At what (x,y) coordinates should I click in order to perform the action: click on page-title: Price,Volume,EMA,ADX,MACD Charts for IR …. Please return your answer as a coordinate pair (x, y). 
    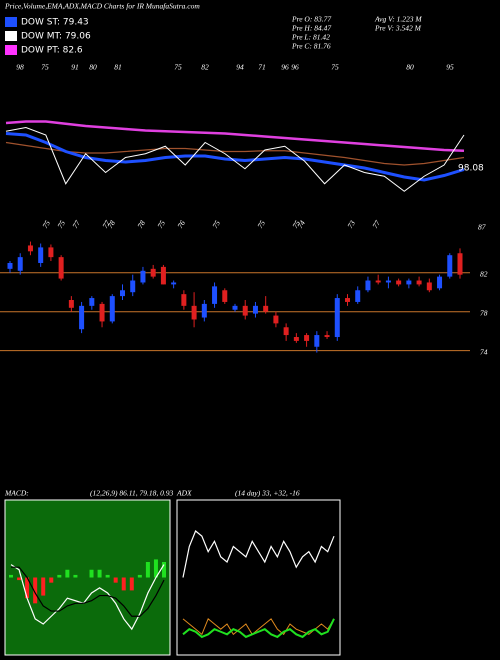
    Looking at the image, I should click on (102, 6).